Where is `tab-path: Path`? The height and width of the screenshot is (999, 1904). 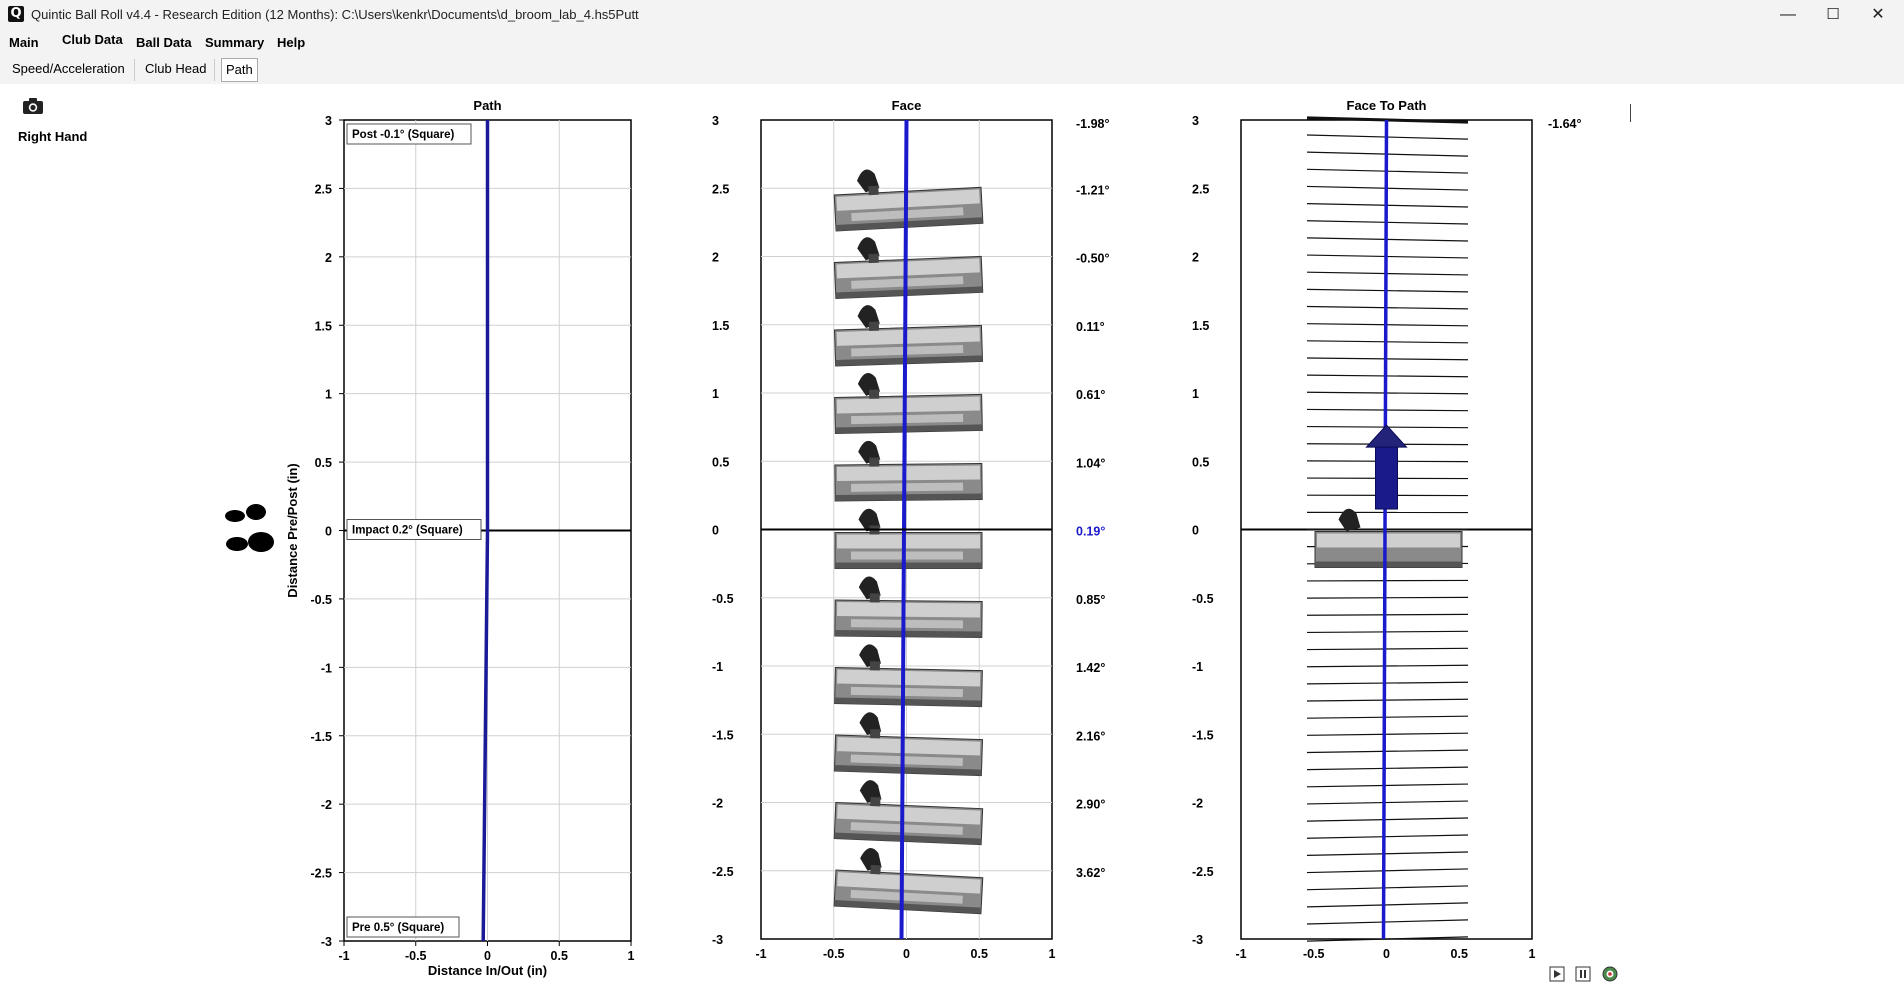
tab-path: Path is located at coordinates (239, 70).